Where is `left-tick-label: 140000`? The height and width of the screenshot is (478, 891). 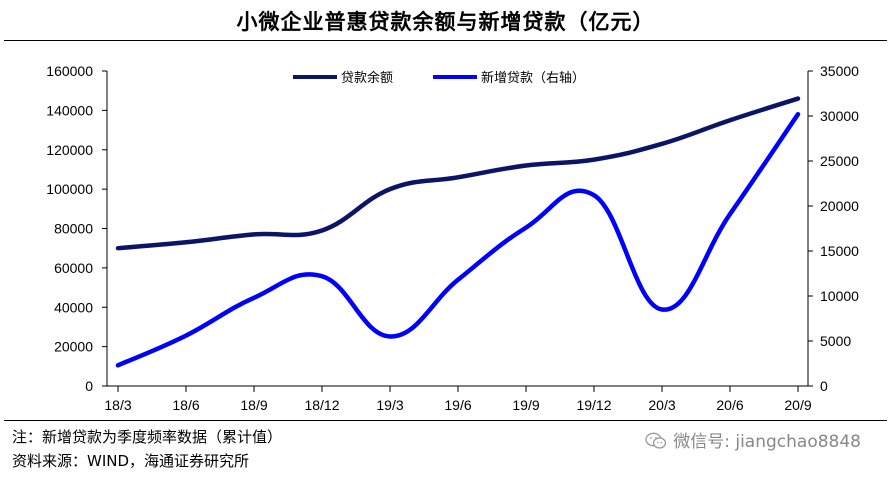
left-tick-label: 140000 is located at coordinates (69, 110).